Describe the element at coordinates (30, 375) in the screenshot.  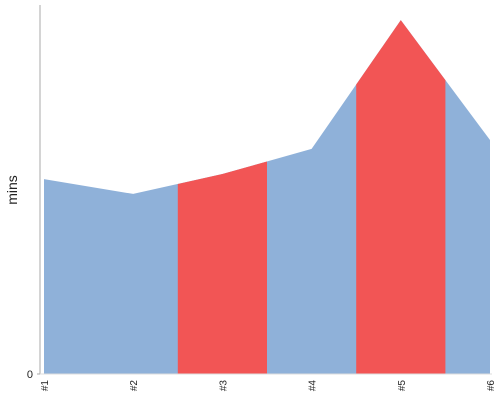
I see `y-tick-label: 0` at that location.